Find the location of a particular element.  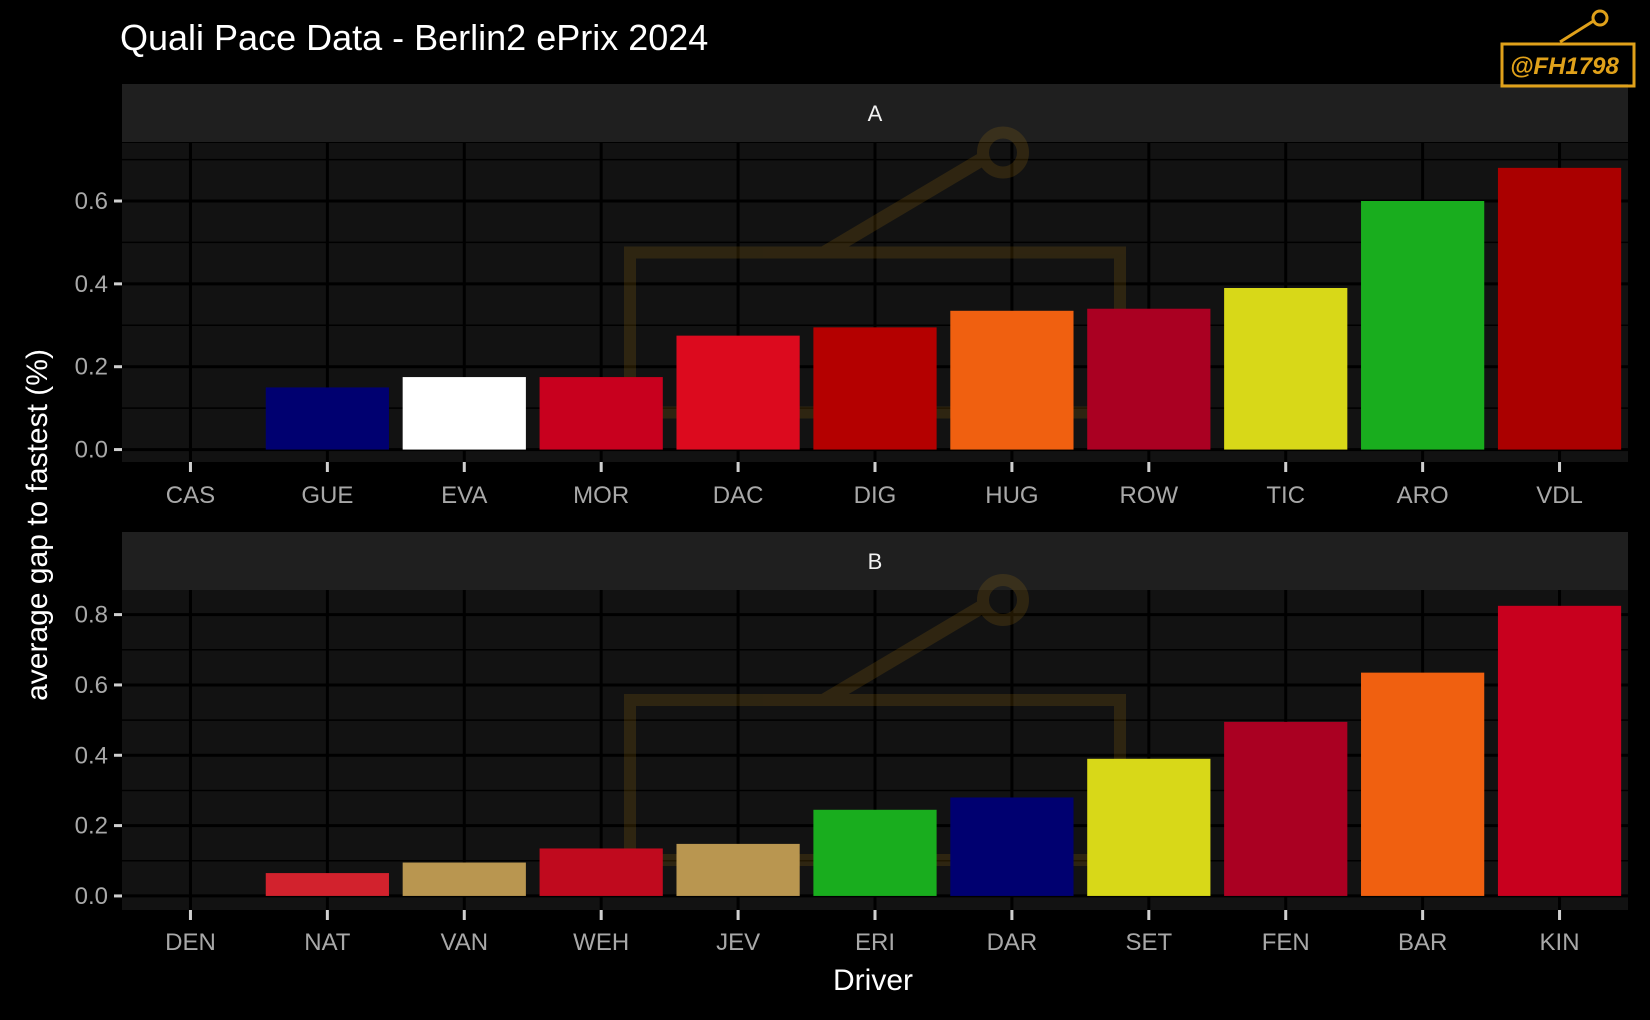

x-tick-label: DIG is located at coordinates (875, 495).